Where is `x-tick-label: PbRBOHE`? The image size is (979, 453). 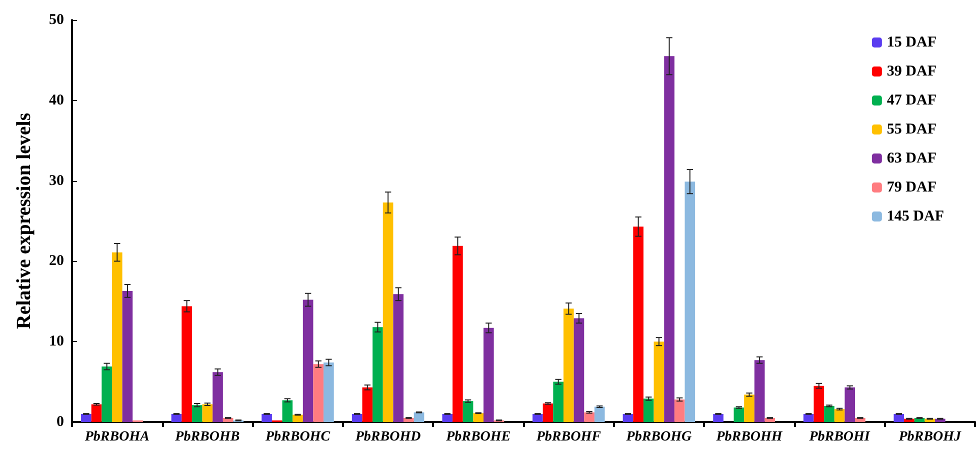
x-tick-label: PbRBOHE is located at coordinates (478, 437).